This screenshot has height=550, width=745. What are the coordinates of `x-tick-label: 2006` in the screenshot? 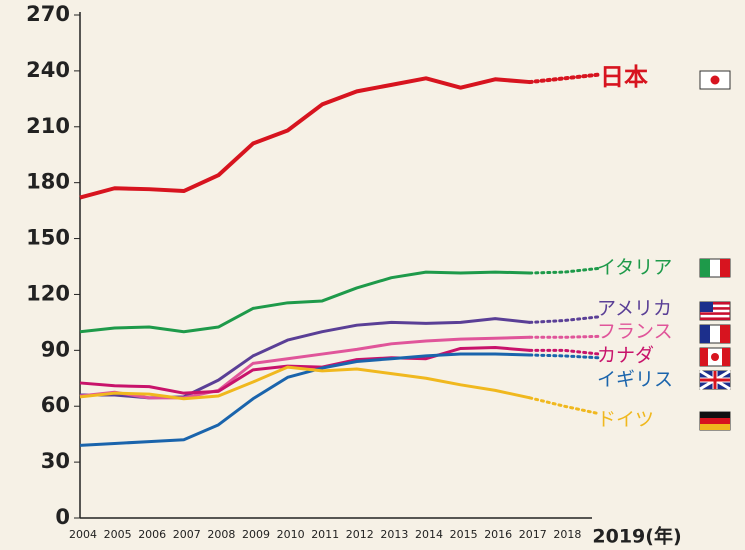 It's located at (152, 534).